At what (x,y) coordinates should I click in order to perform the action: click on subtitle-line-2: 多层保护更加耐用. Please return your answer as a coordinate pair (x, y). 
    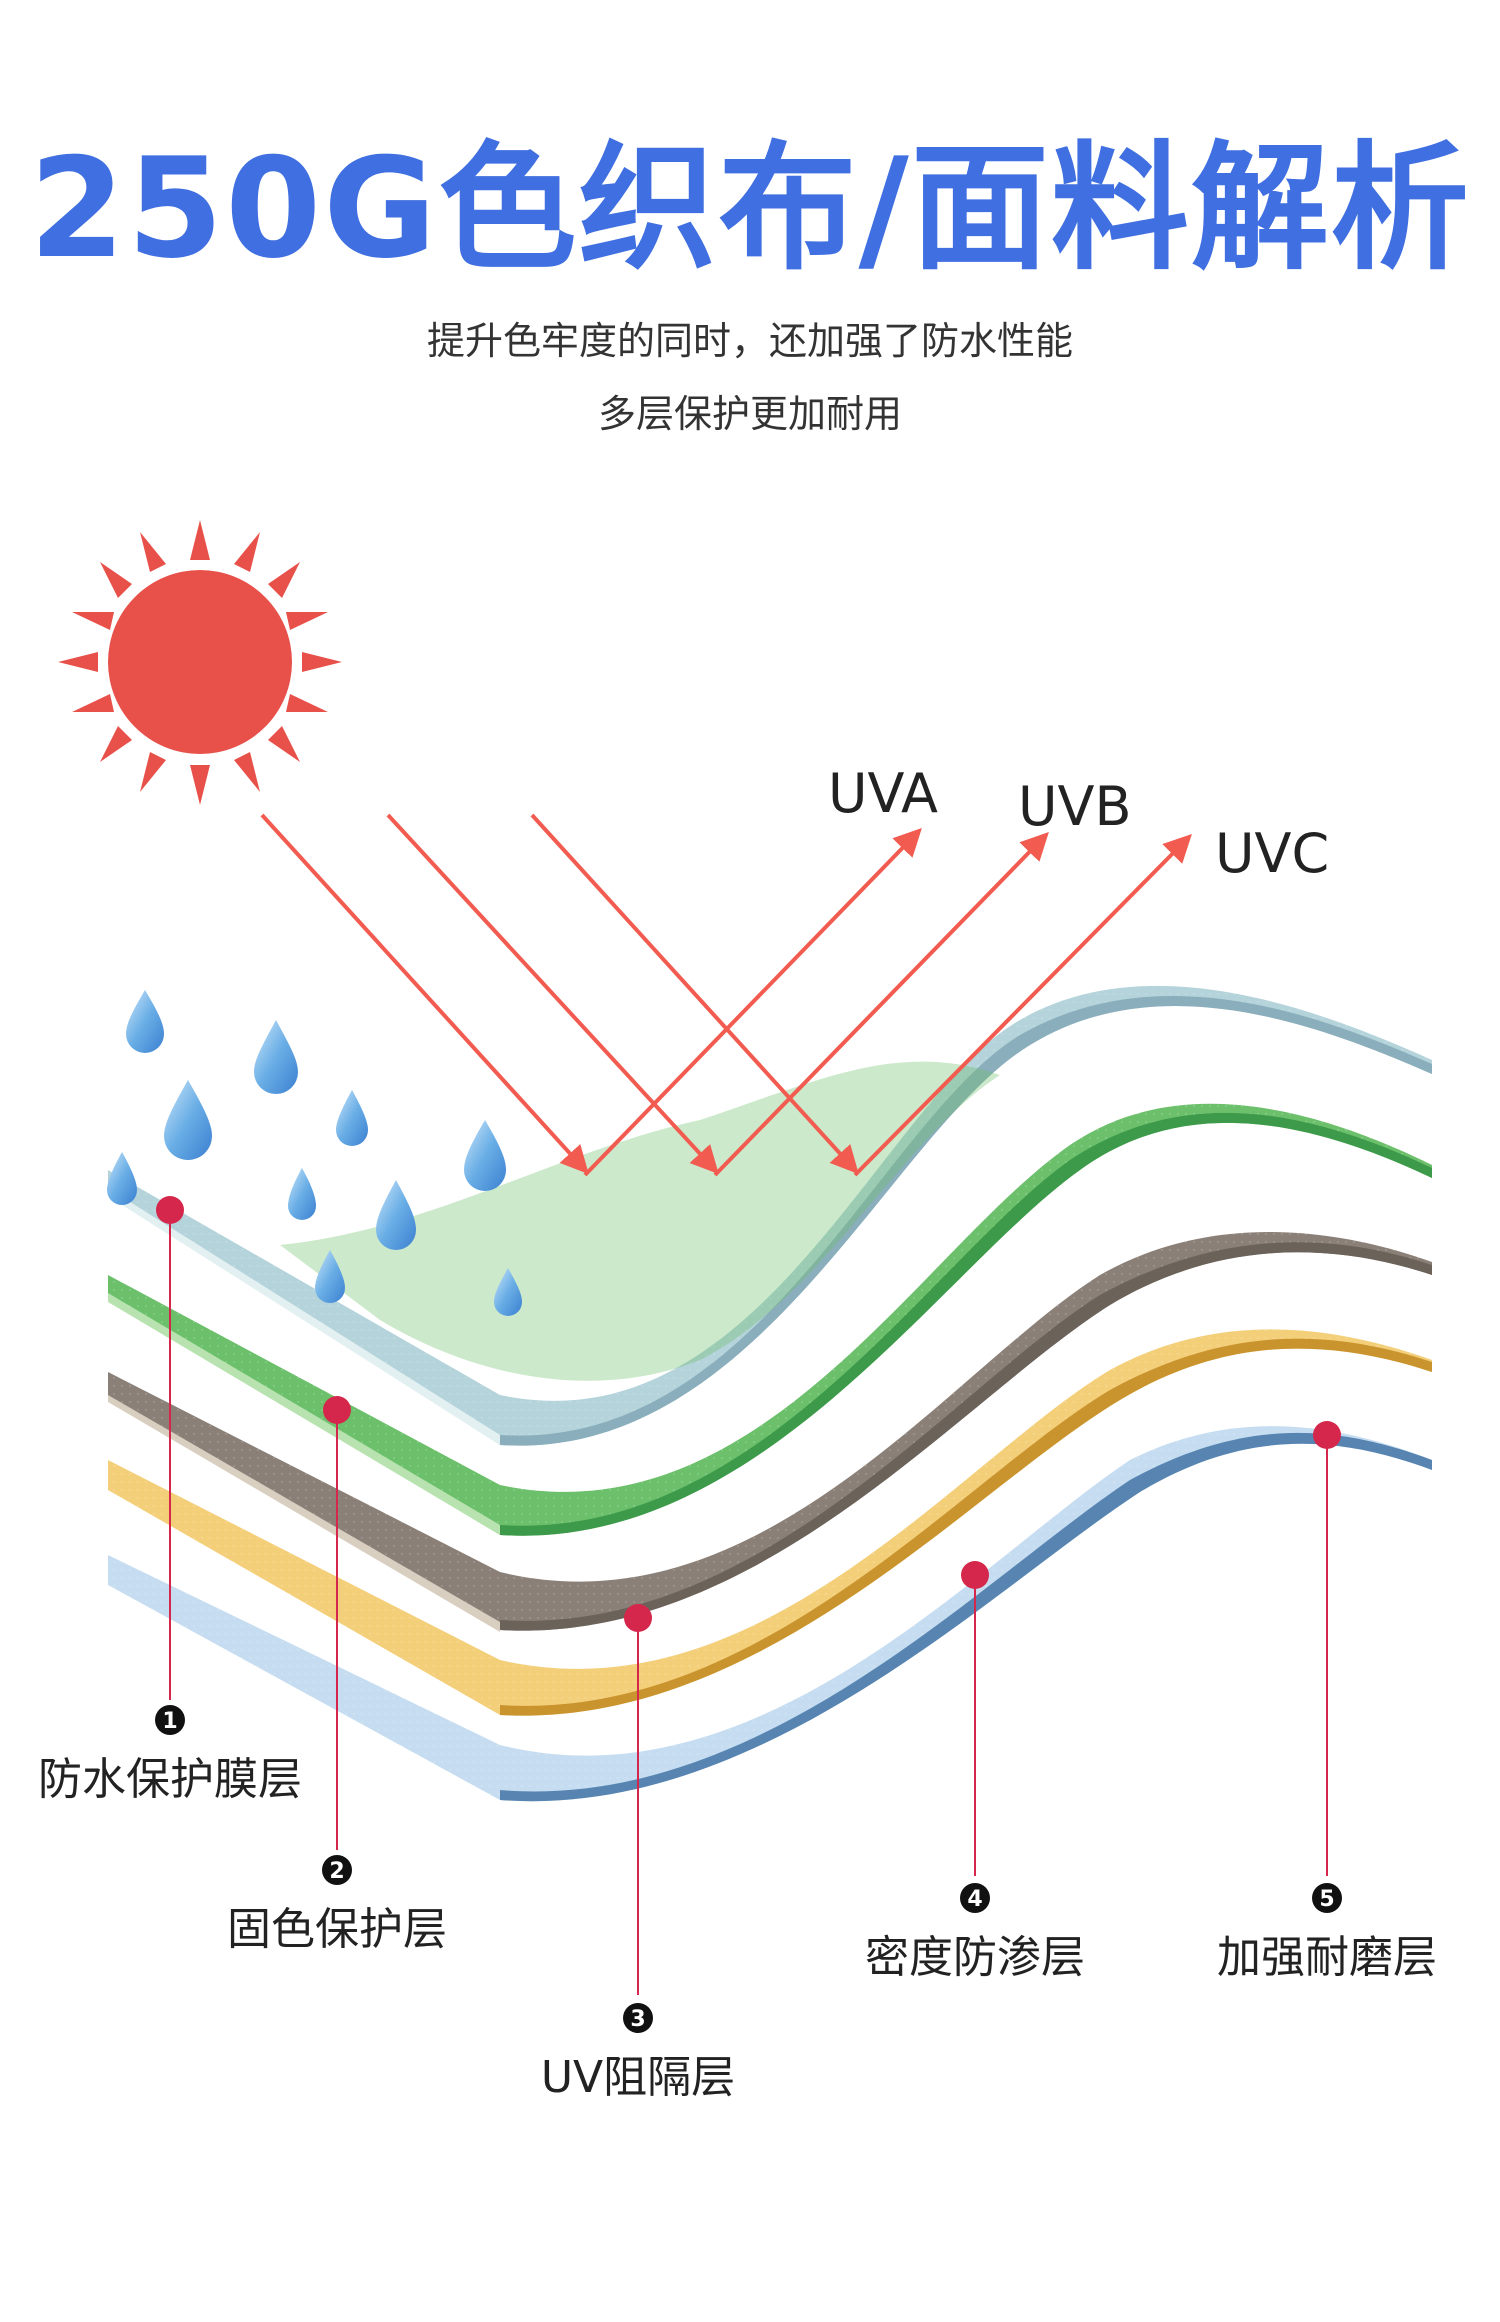
    Looking at the image, I should click on (749, 414).